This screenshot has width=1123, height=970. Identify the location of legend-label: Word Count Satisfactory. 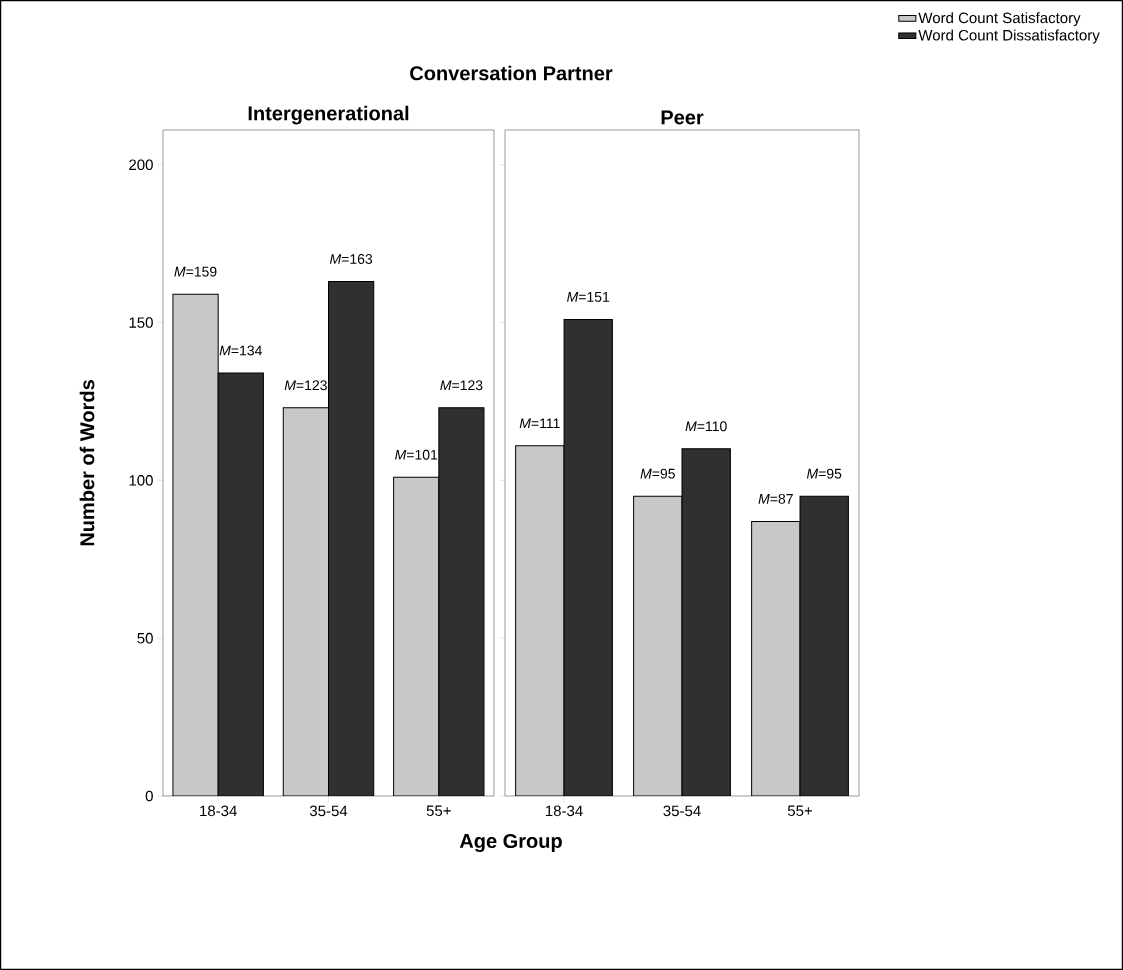
(999, 19).